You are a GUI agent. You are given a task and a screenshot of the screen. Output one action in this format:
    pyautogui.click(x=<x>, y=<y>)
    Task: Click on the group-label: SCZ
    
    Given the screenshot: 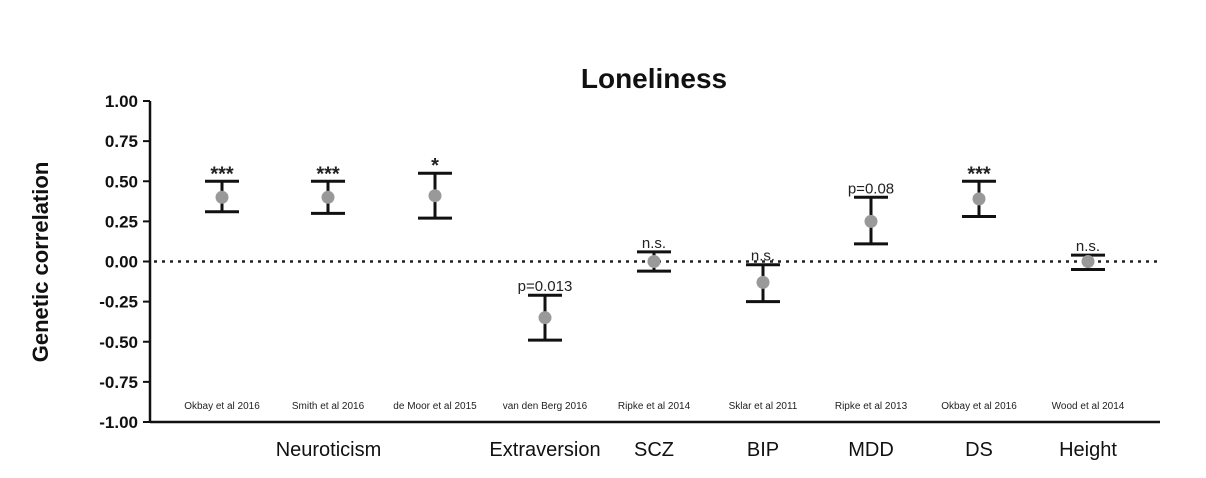 What is the action you would take?
    pyautogui.click(x=654, y=450)
    